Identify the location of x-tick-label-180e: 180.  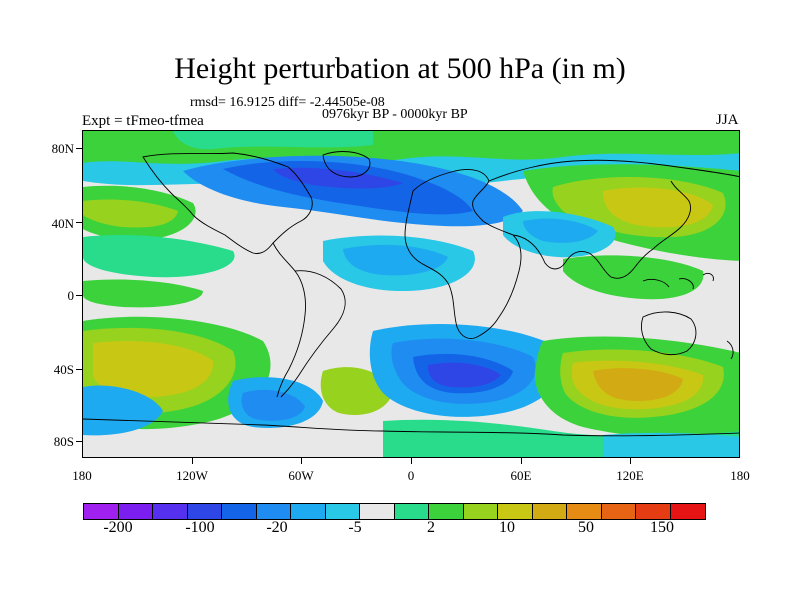
(740, 475).